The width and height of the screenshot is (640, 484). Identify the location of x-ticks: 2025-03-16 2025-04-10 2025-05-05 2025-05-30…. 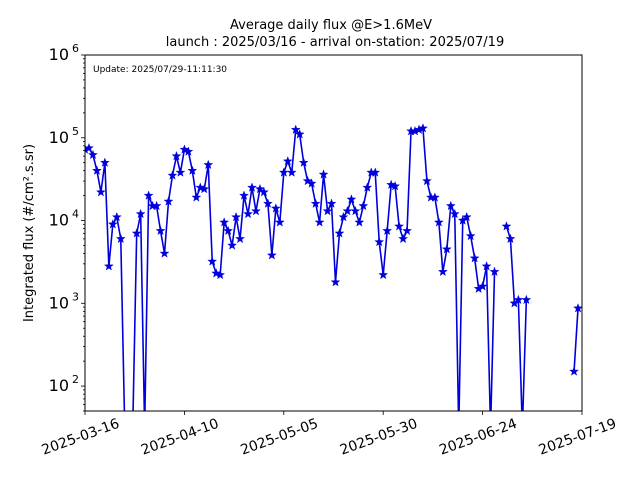
(329, 435).